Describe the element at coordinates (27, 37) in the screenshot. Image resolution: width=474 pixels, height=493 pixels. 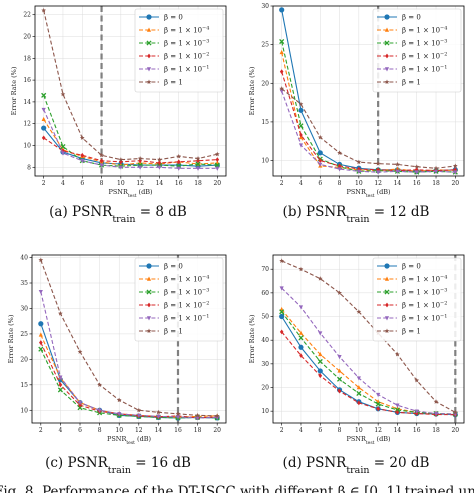
I see `y-tick-label: 20` at that location.